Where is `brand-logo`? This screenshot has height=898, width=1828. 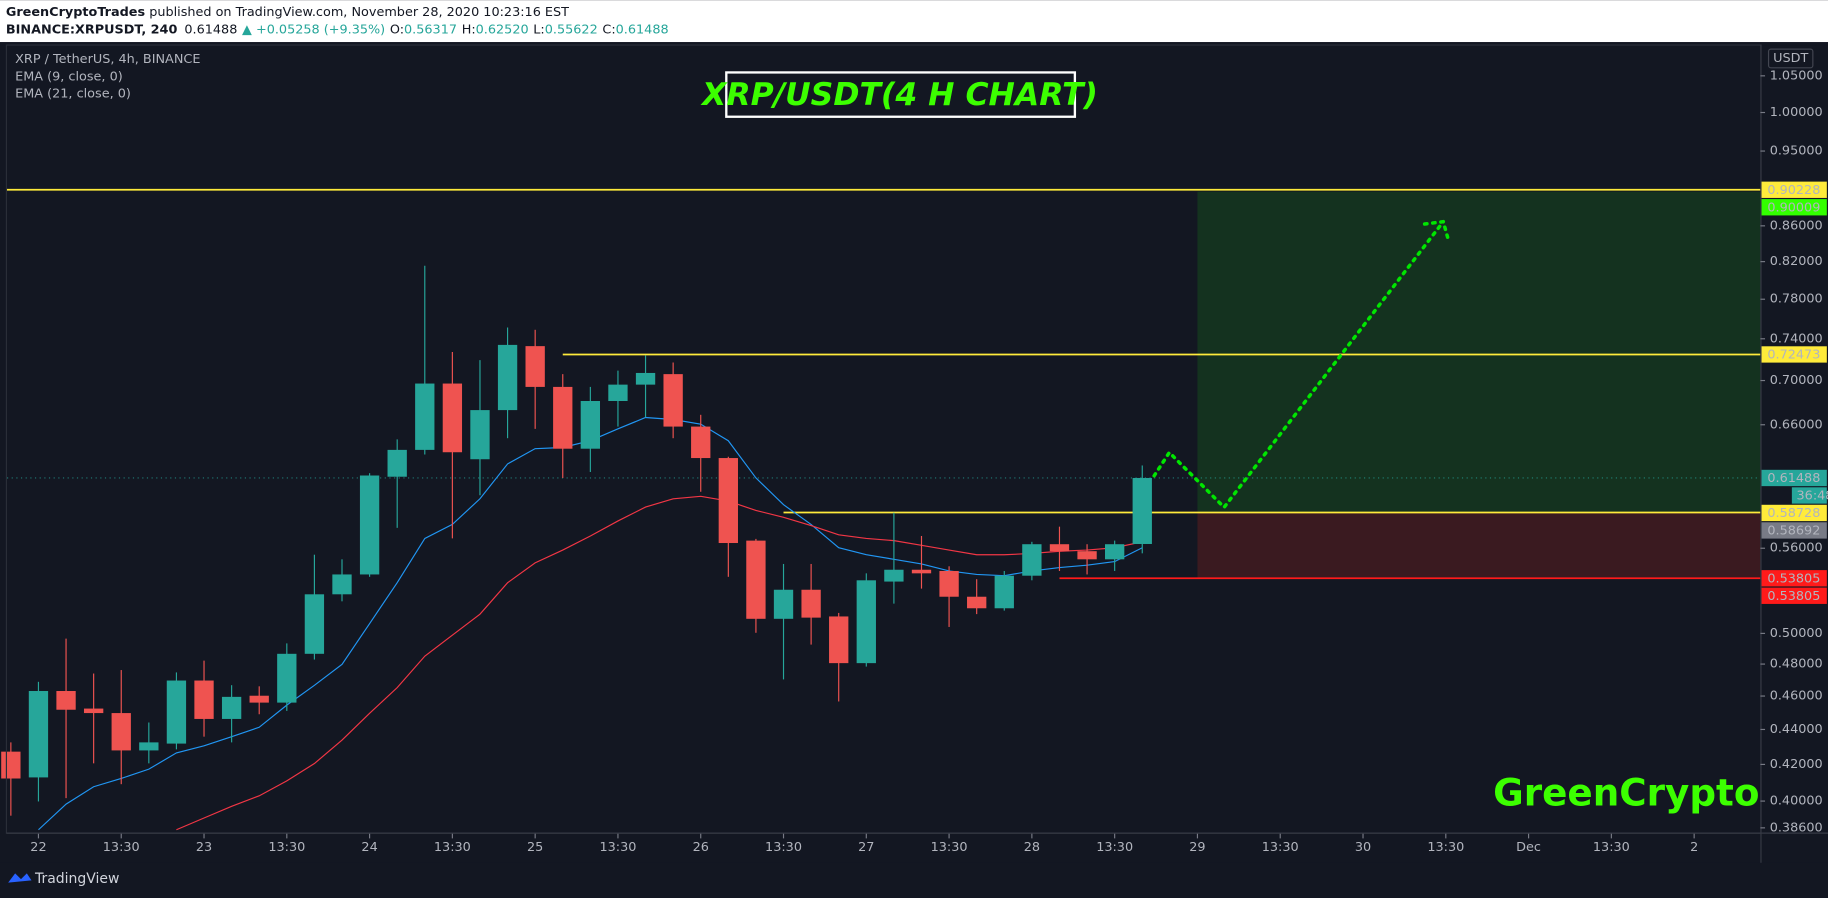
brand-logo is located at coordinates (20, 878).